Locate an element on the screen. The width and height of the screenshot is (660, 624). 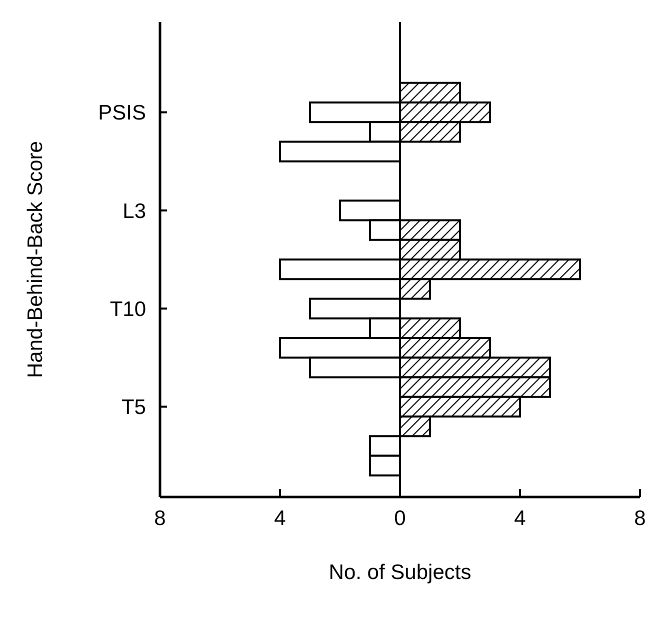
y-axis-title: Hand-Behind-Back Score is located at coordinates (35, 259).